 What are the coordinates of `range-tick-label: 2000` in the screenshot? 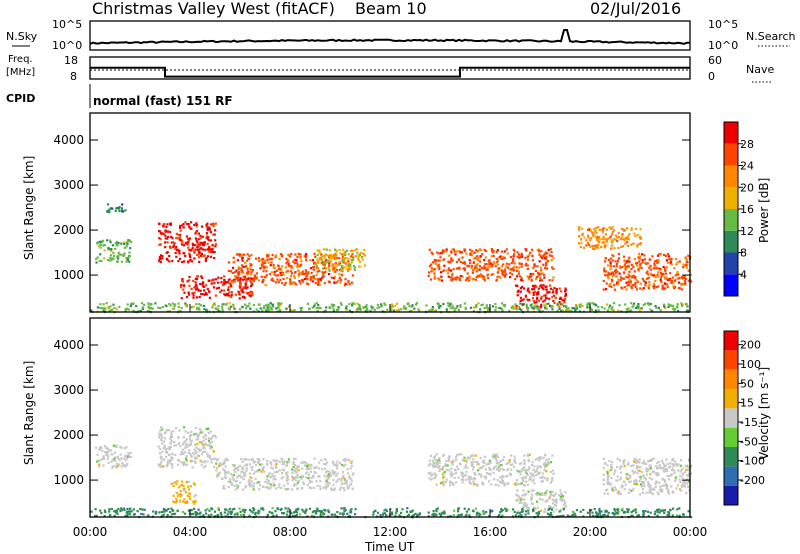 It's located at (68, 230).